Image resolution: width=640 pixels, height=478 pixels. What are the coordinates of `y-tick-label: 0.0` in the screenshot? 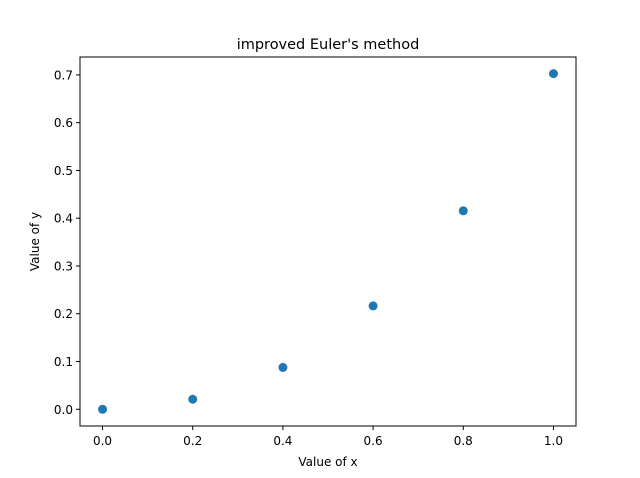 It's located at (63, 410).